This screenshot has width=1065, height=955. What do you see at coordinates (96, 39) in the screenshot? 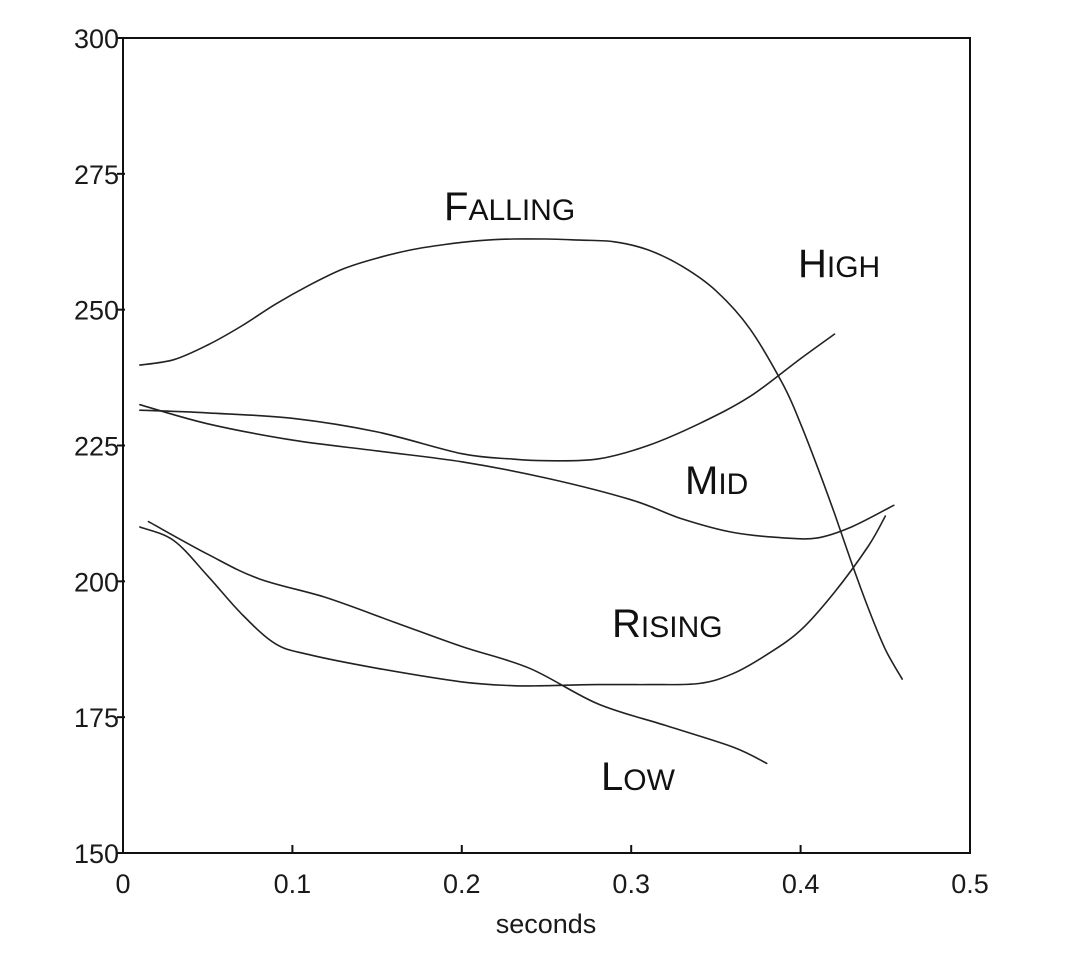
I see `y-tick-label: 300` at bounding box center [96, 39].